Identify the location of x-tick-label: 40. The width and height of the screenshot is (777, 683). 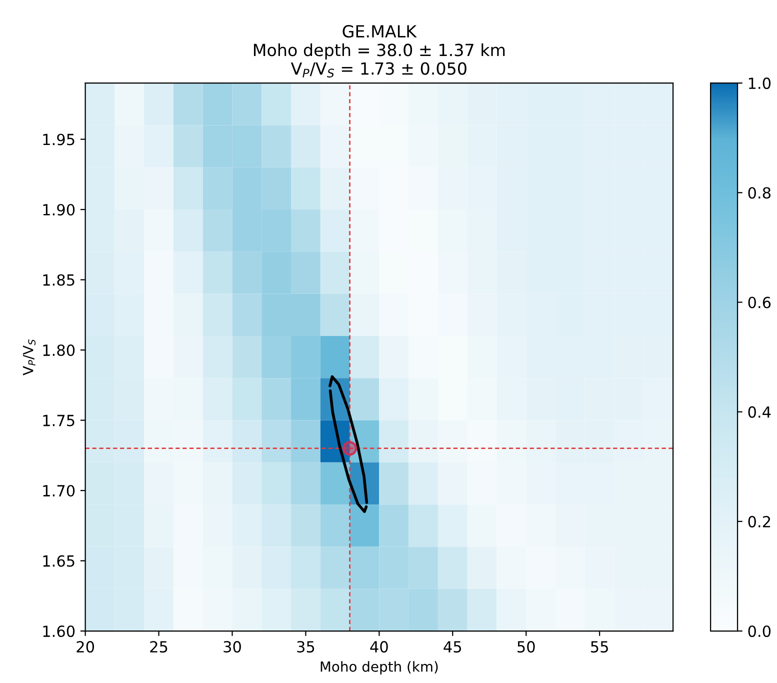
(379, 647).